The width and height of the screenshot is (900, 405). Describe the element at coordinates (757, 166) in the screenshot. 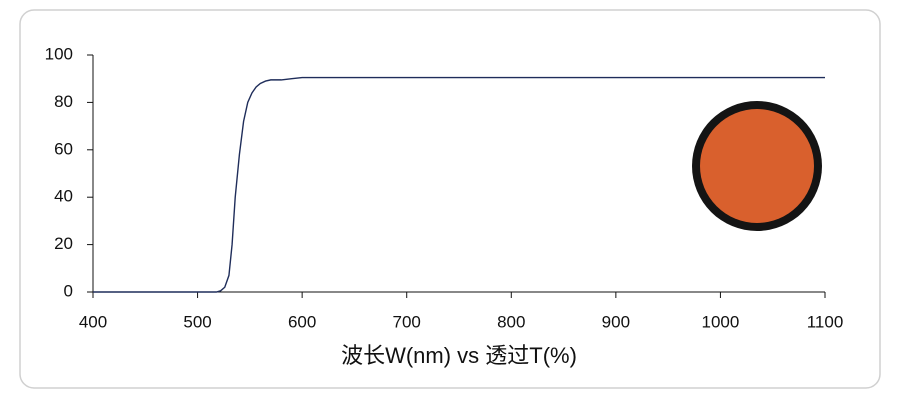

I see `filter-icon` at that location.